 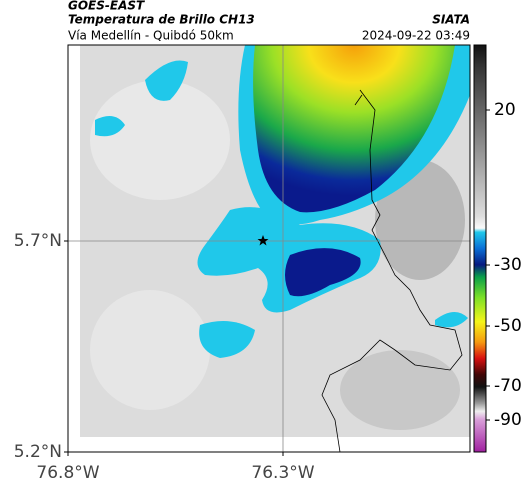 I want to click on colorbar-tick-label: -90, so click(x=508, y=420).